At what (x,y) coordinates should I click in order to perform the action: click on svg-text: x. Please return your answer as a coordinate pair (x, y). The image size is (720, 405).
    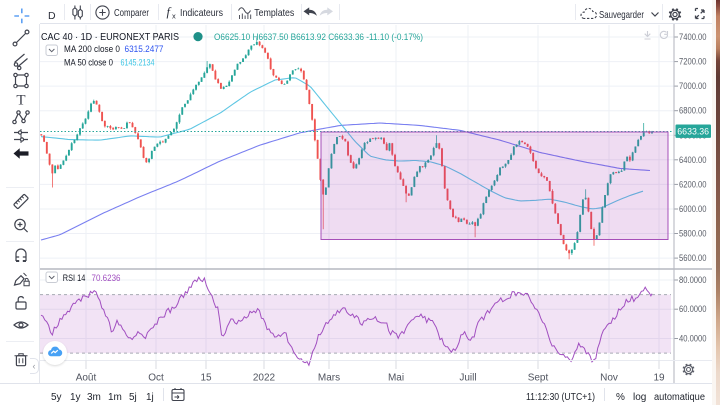
    Looking at the image, I should click on (174, 16).